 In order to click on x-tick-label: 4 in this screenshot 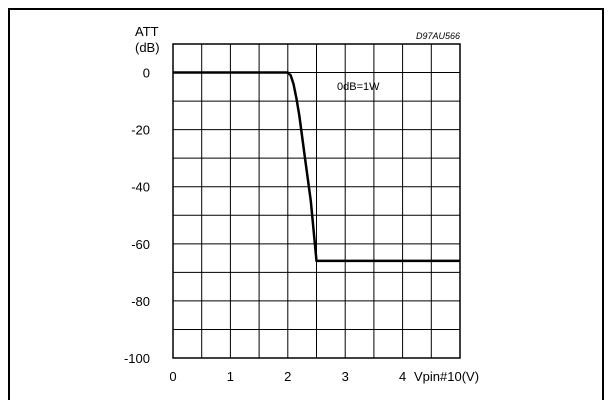, I will do `click(402, 376)`.